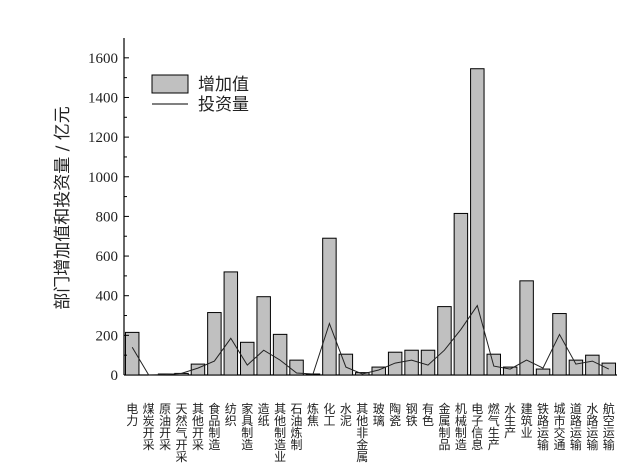 The width and height of the screenshot is (634, 473). I want to click on line-group, so click(370, 340).